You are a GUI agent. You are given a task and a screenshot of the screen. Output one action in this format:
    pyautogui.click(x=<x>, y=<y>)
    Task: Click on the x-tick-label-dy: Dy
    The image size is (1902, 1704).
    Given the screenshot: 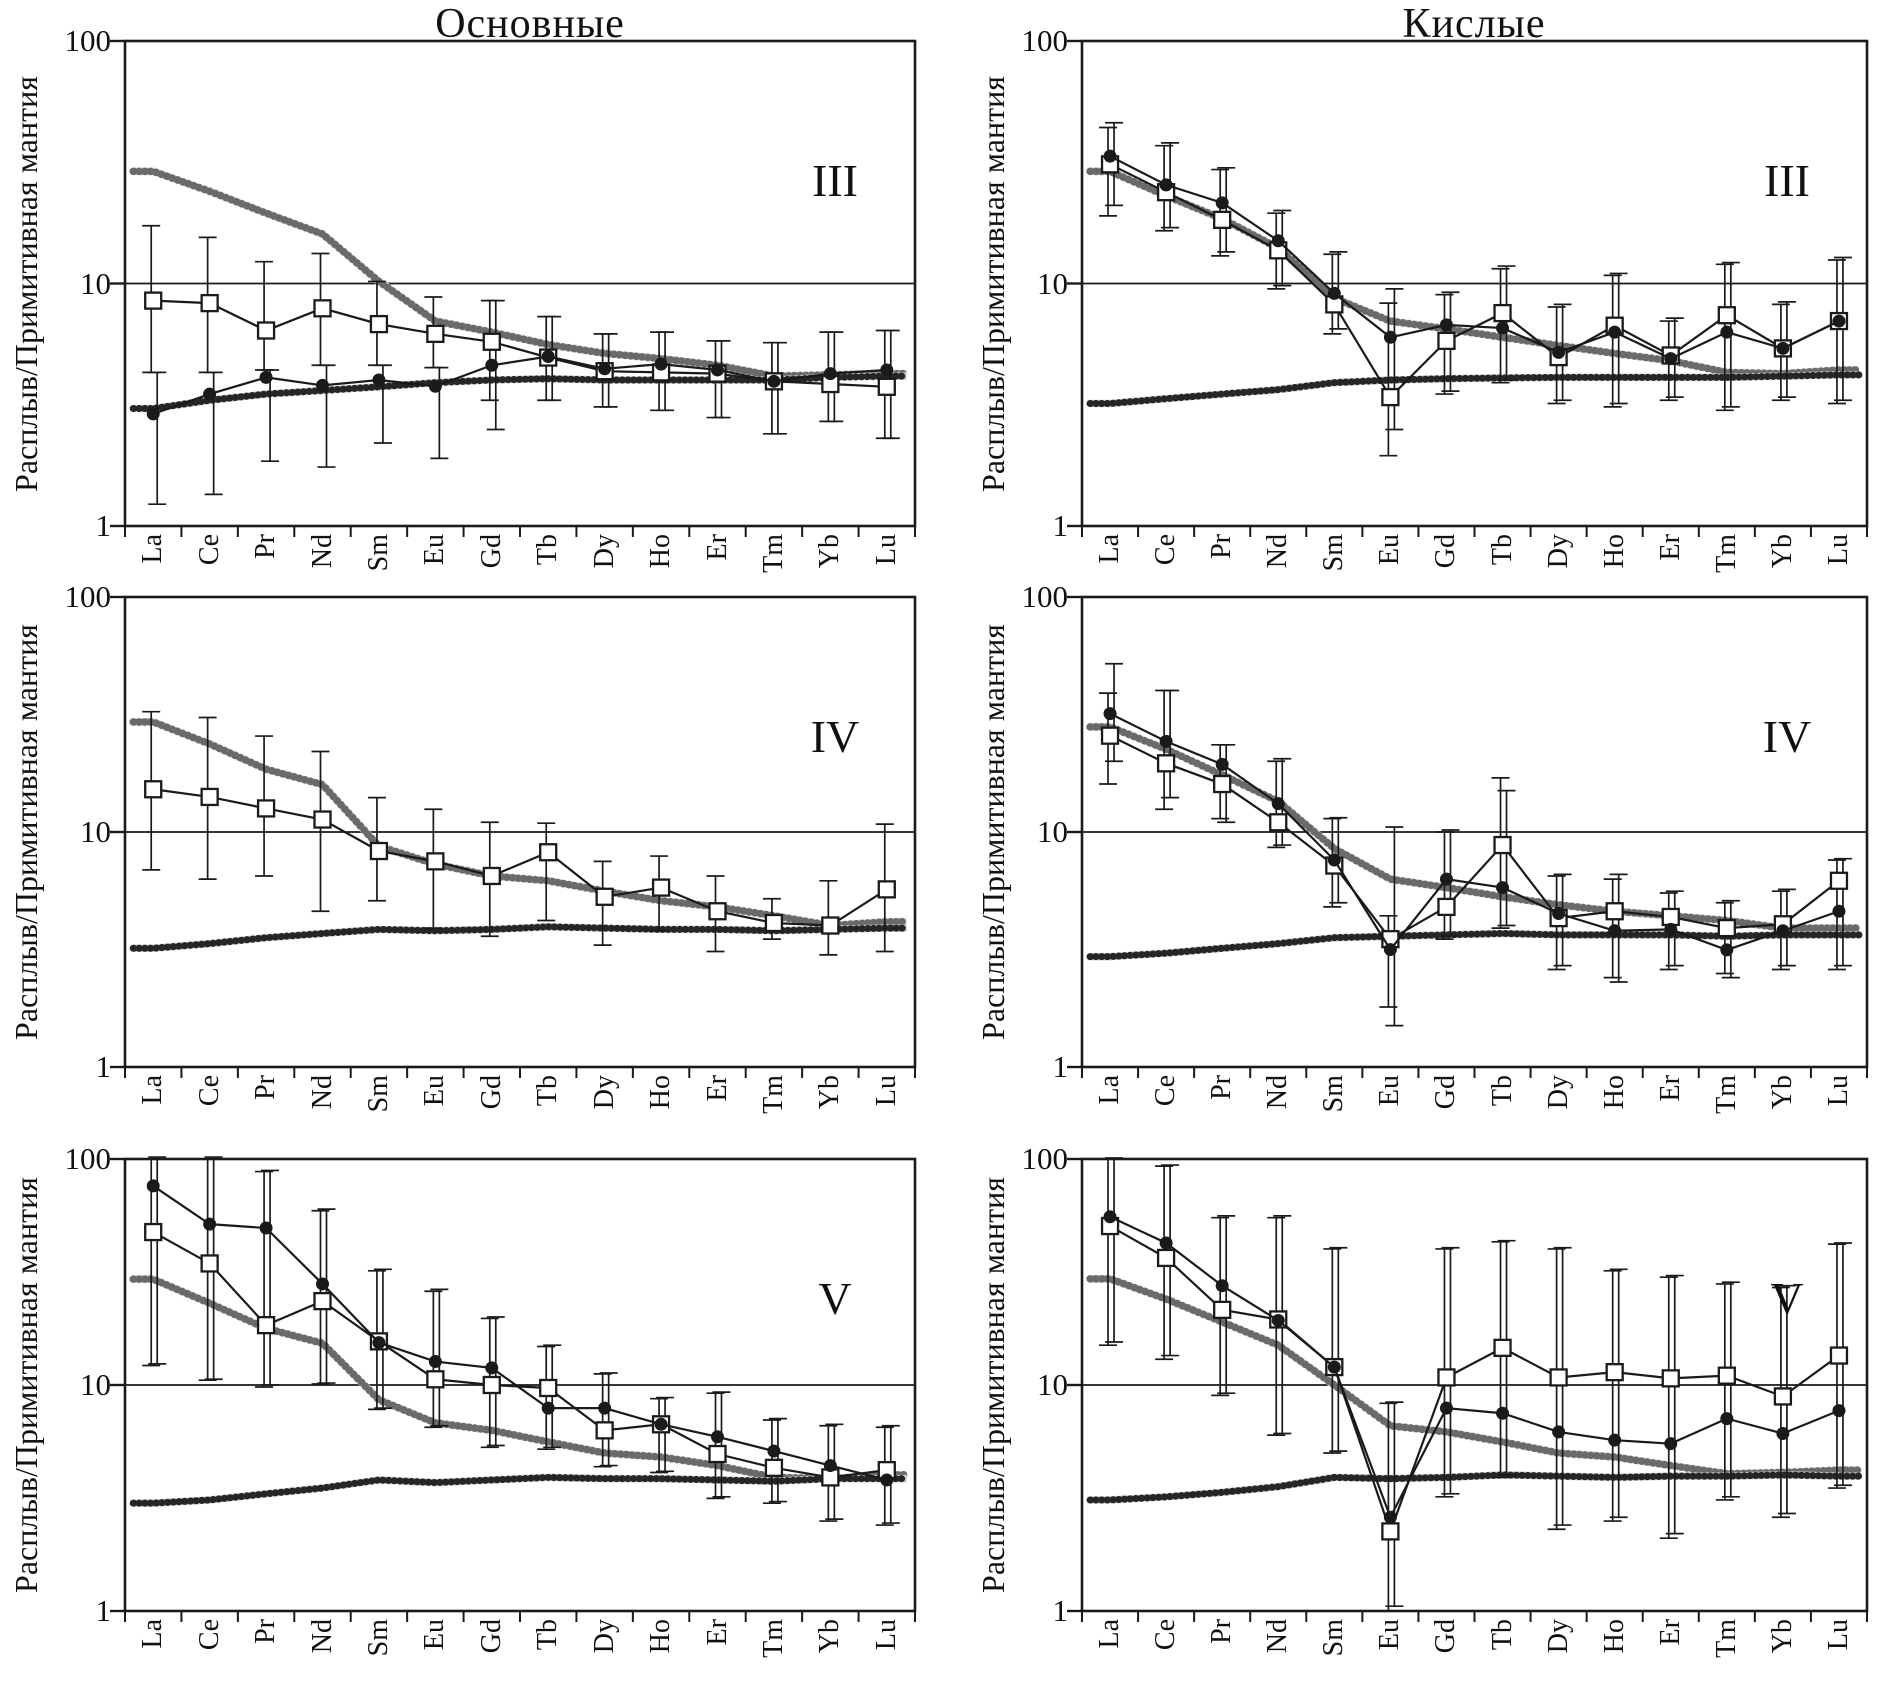 What is the action you would take?
    pyautogui.click(x=1558, y=551)
    